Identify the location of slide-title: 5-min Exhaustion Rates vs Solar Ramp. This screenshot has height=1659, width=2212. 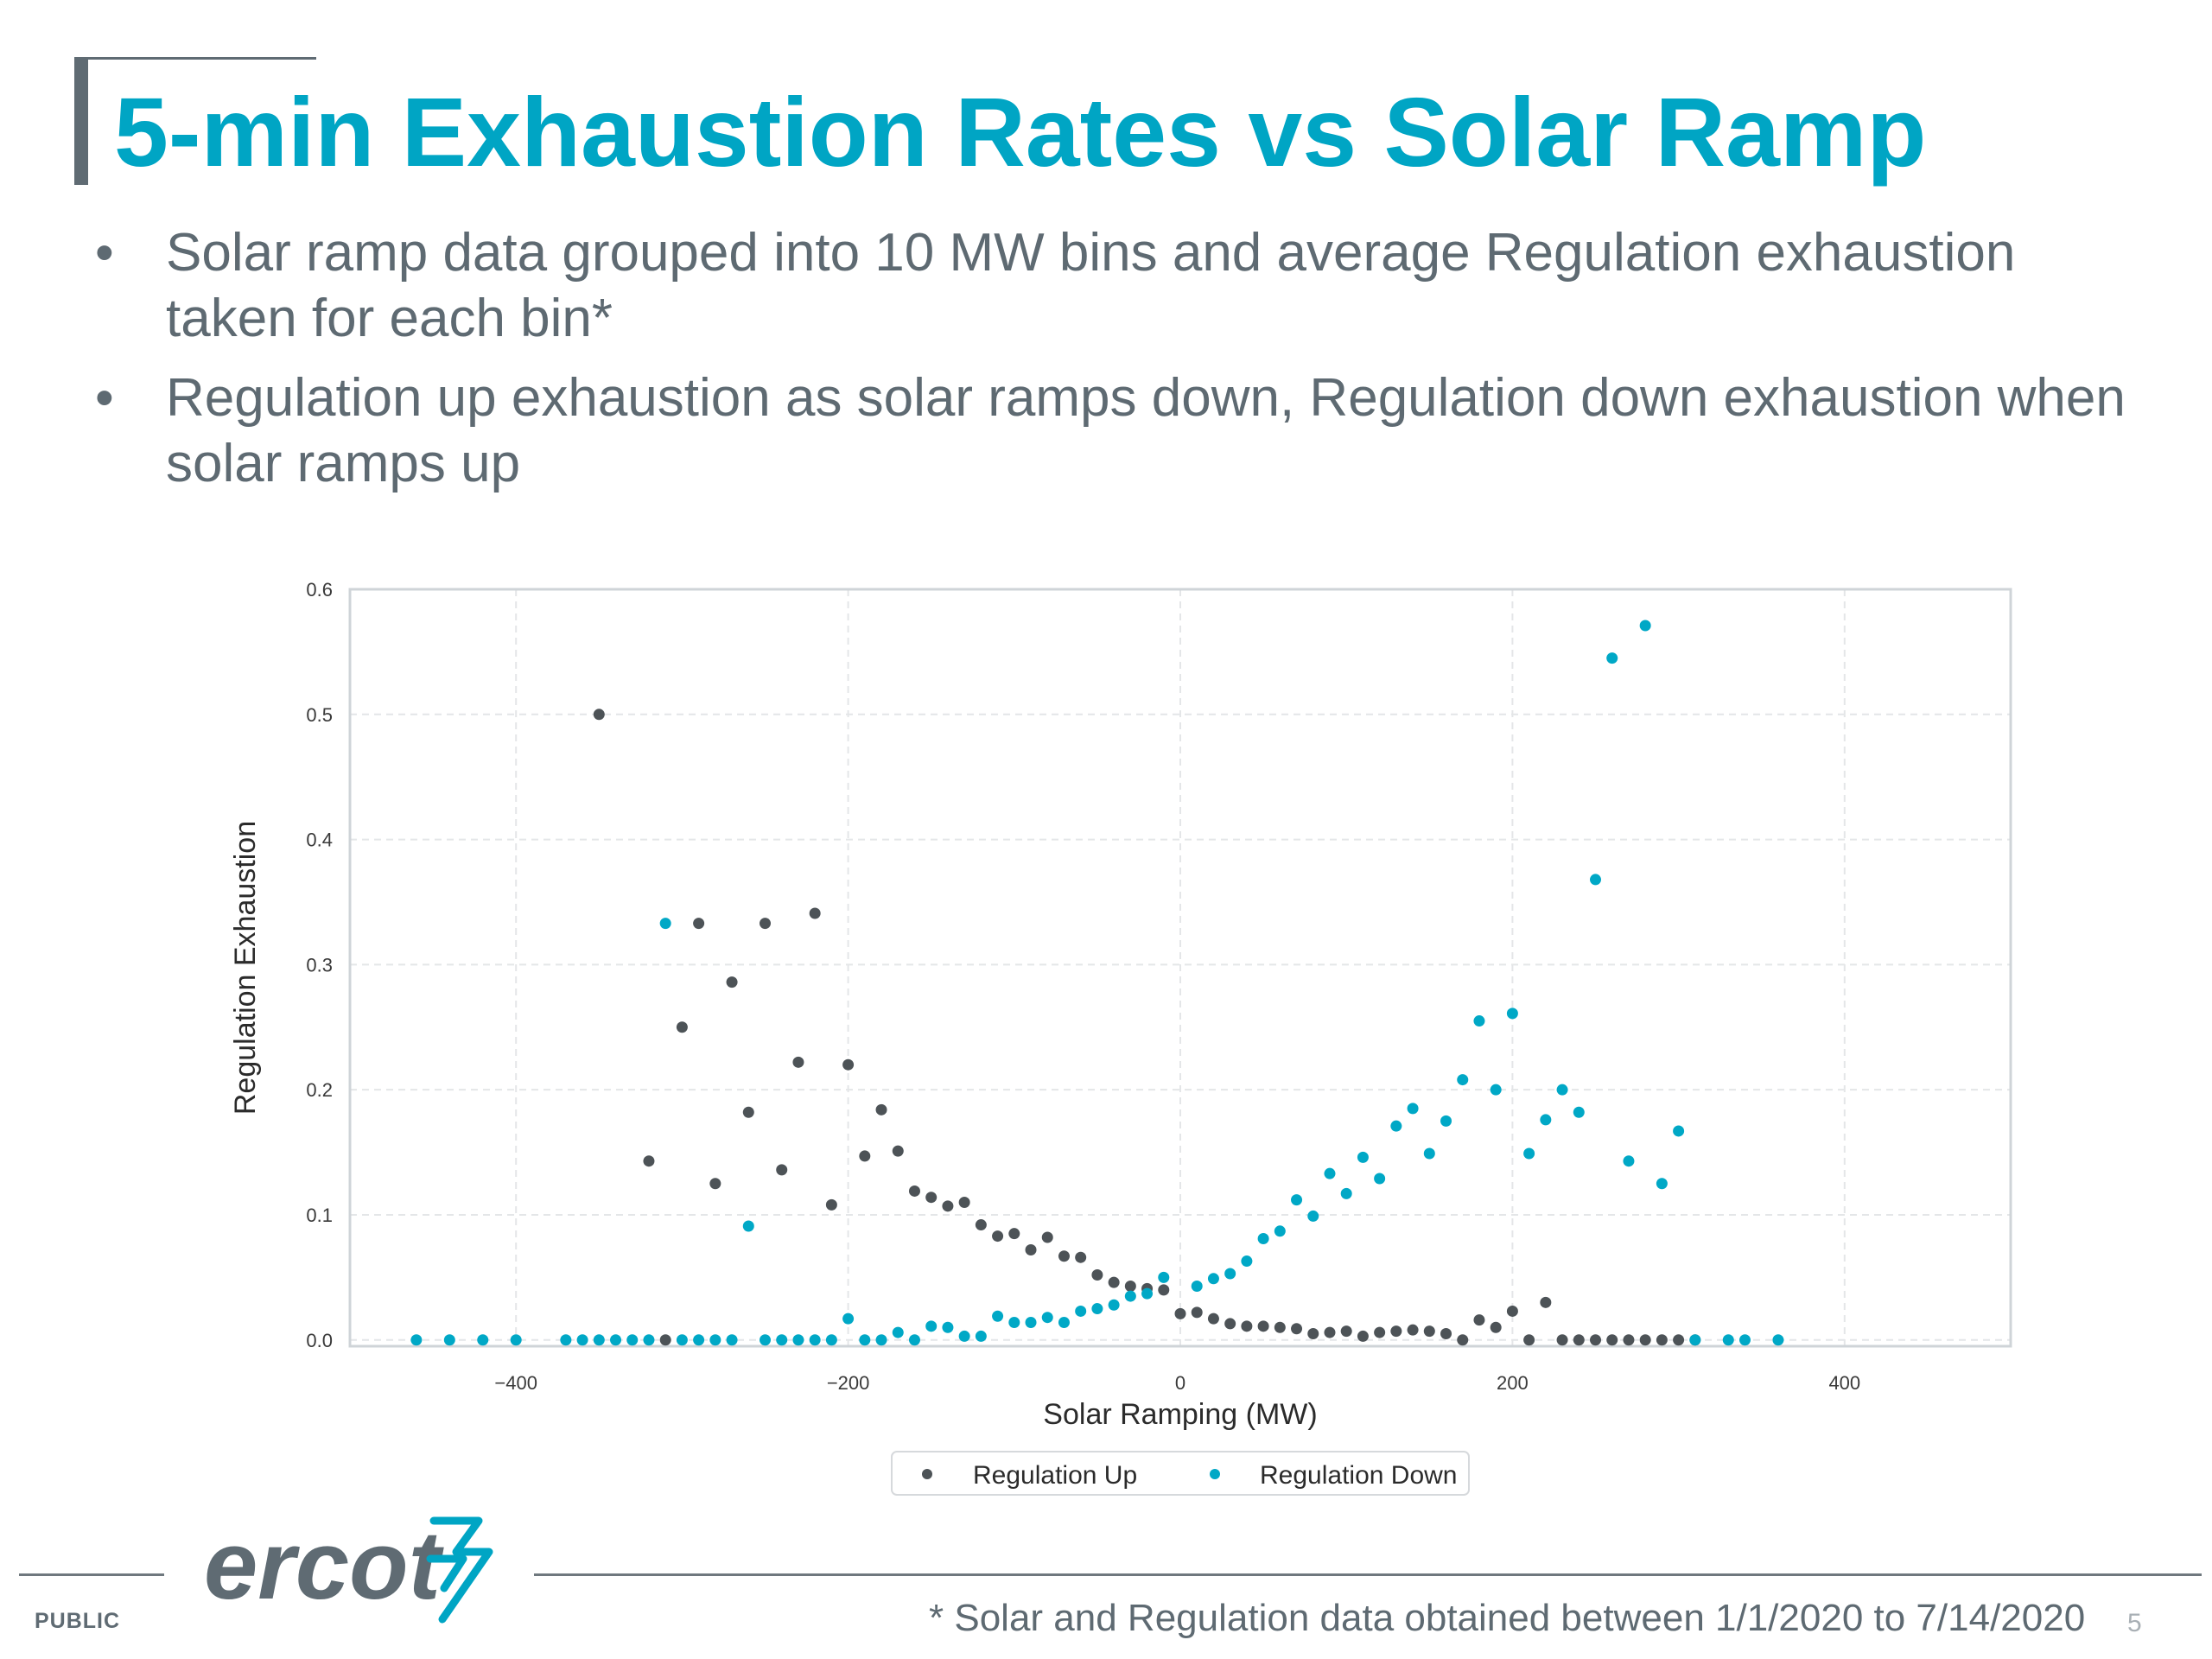
(1021, 132).